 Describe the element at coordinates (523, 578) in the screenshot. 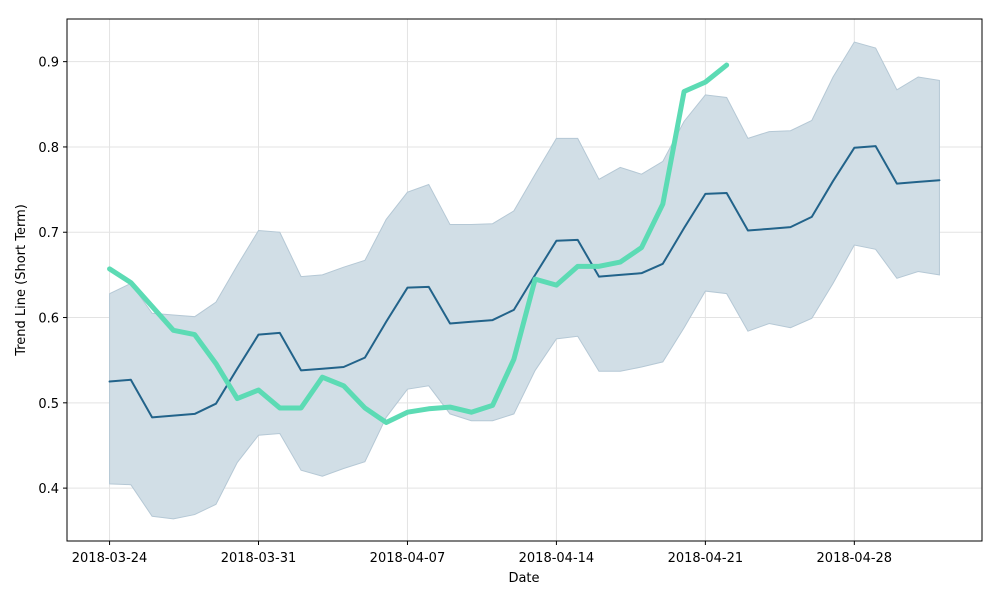

I see `x-axis-label: Date` at that location.